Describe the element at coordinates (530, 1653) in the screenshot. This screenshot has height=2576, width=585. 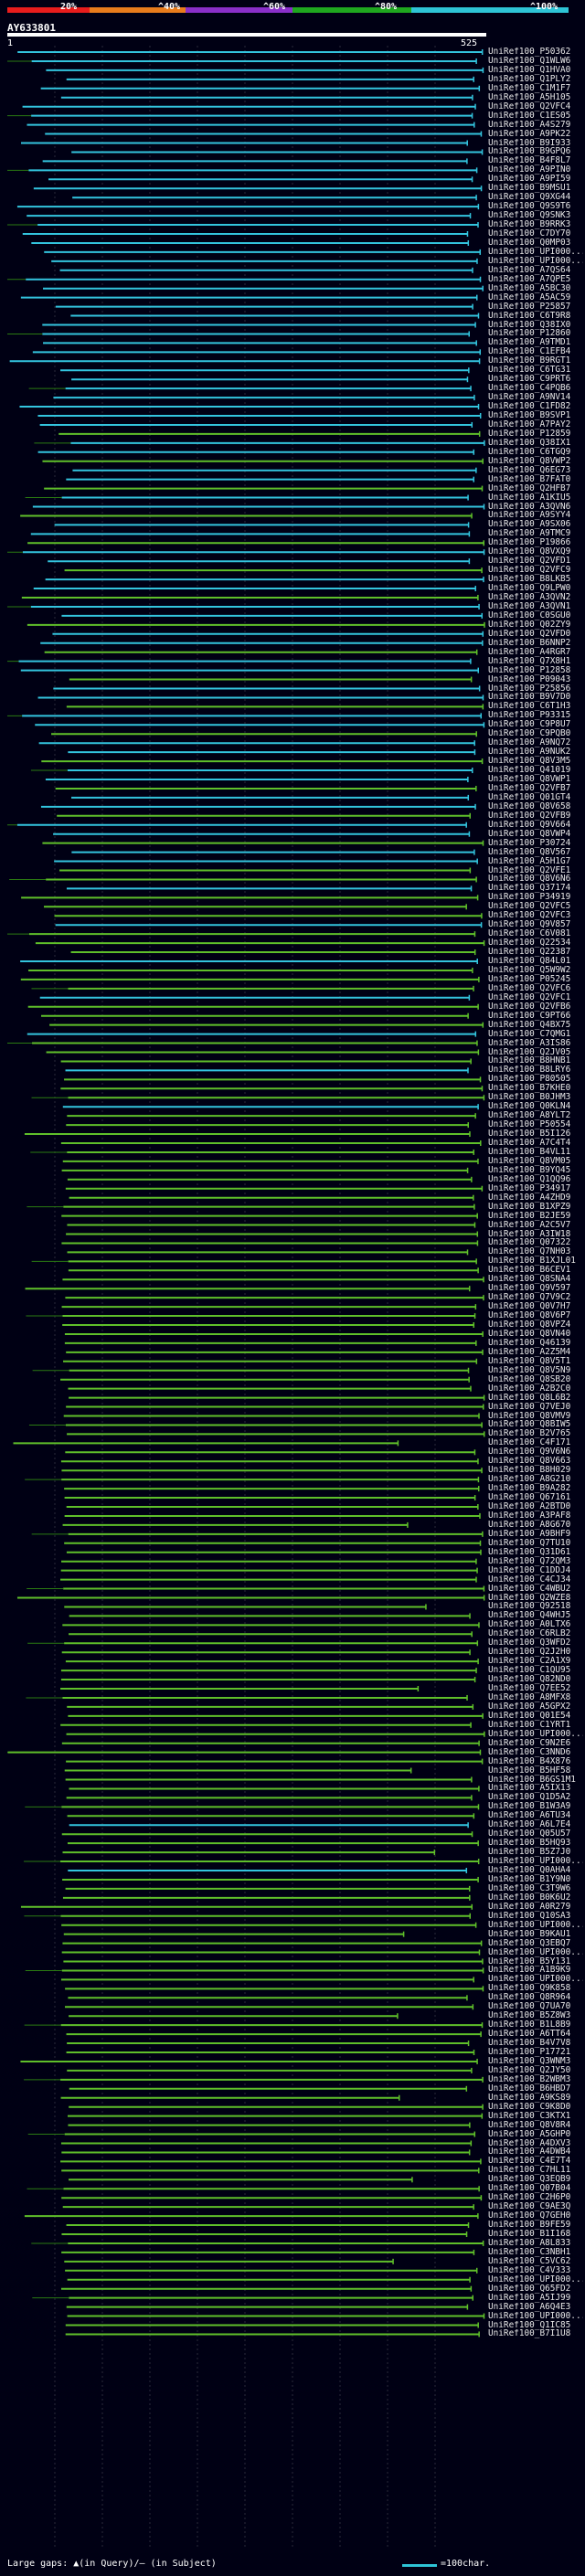
I see `hit-label: UniRef100_Q2J2H0` at that location.